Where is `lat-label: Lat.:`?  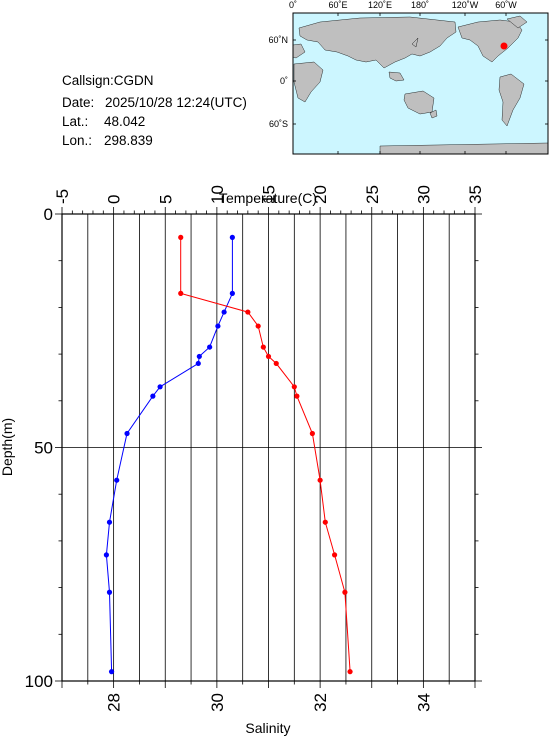 lat-label: Lat.: is located at coordinates (75, 121).